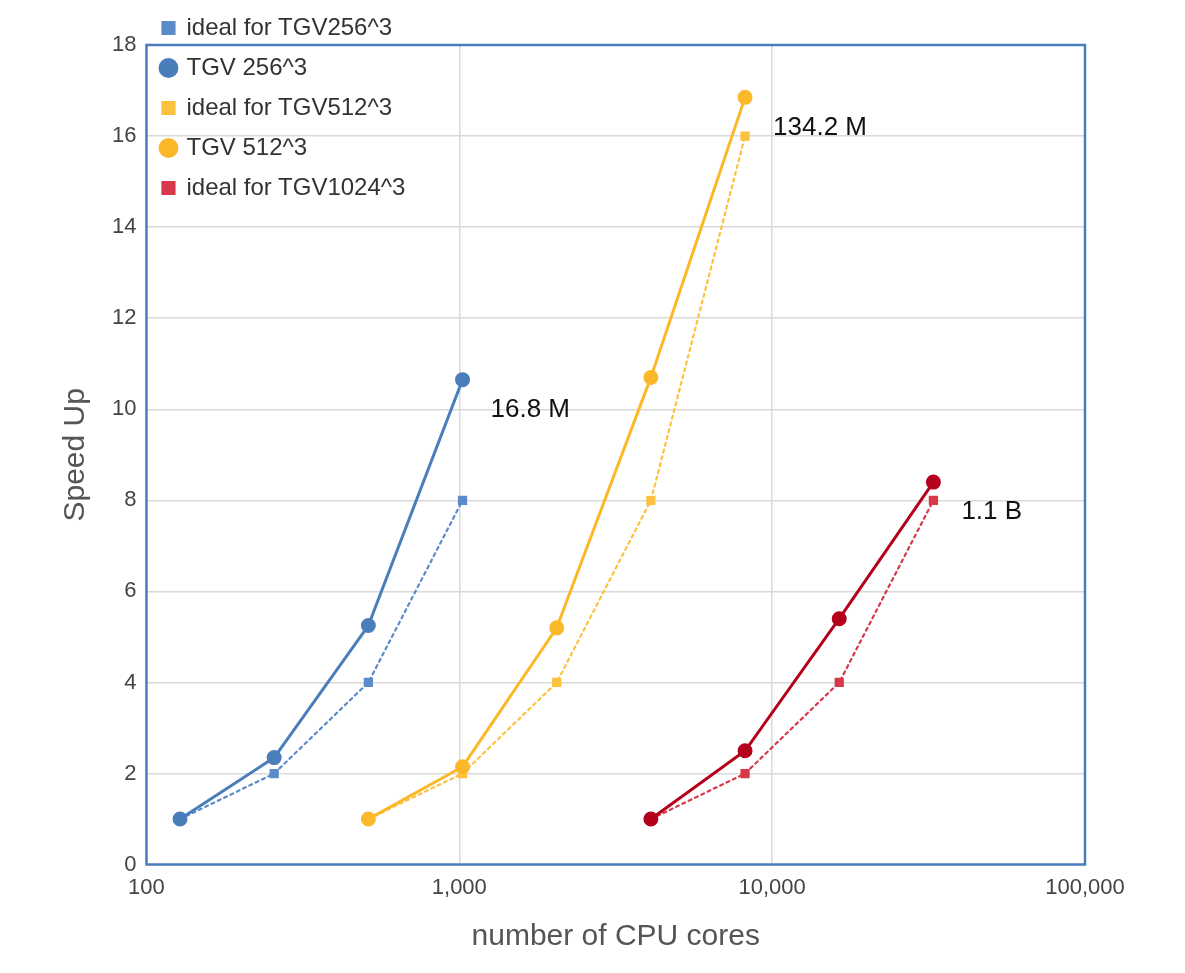 This screenshot has width=1185, height=973. What do you see at coordinates (296, 186) in the screenshot?
I see `legend-label: ideal for TGV1024^3` at bounding box center [296, 186].